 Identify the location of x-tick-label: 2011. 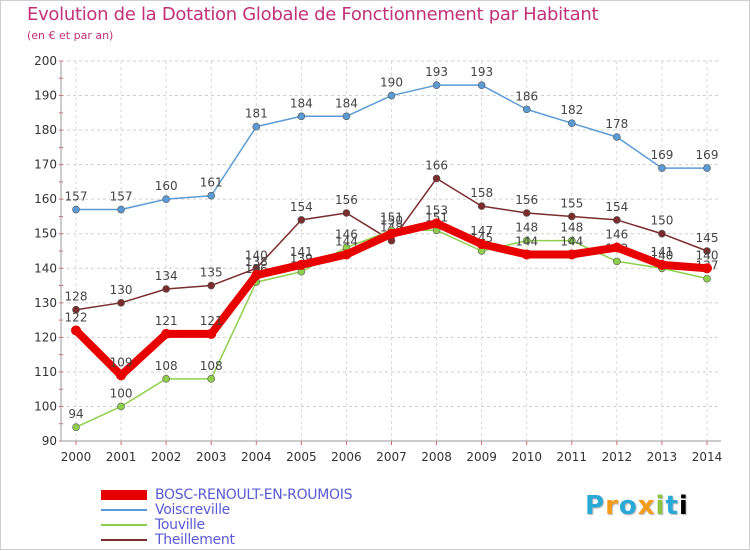
(572, 457).